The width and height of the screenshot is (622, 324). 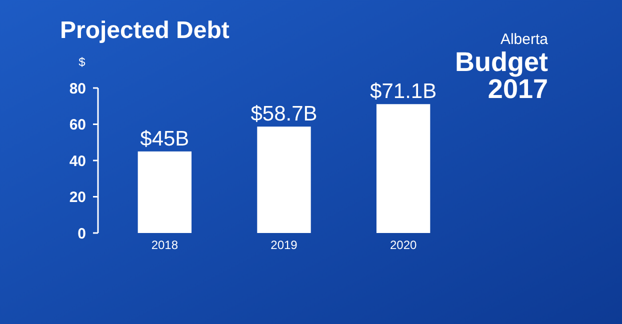 I want to click on x-tick-label: 2019, so click(x=284, y=245).